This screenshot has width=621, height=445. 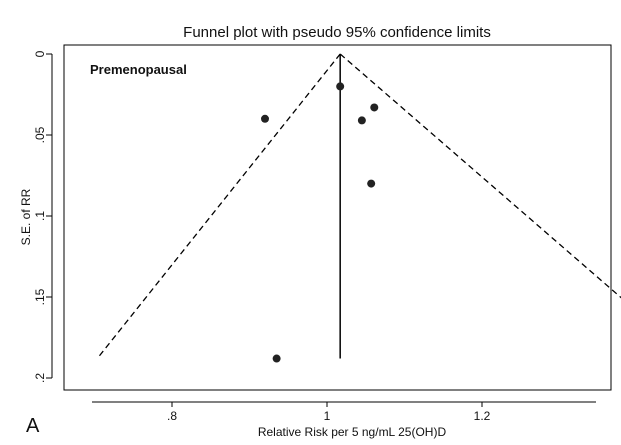 What do you see at coordinates (40, 53) in the screenshot?
I see `y-tick-label: 0` at bounding box center [40, 53].